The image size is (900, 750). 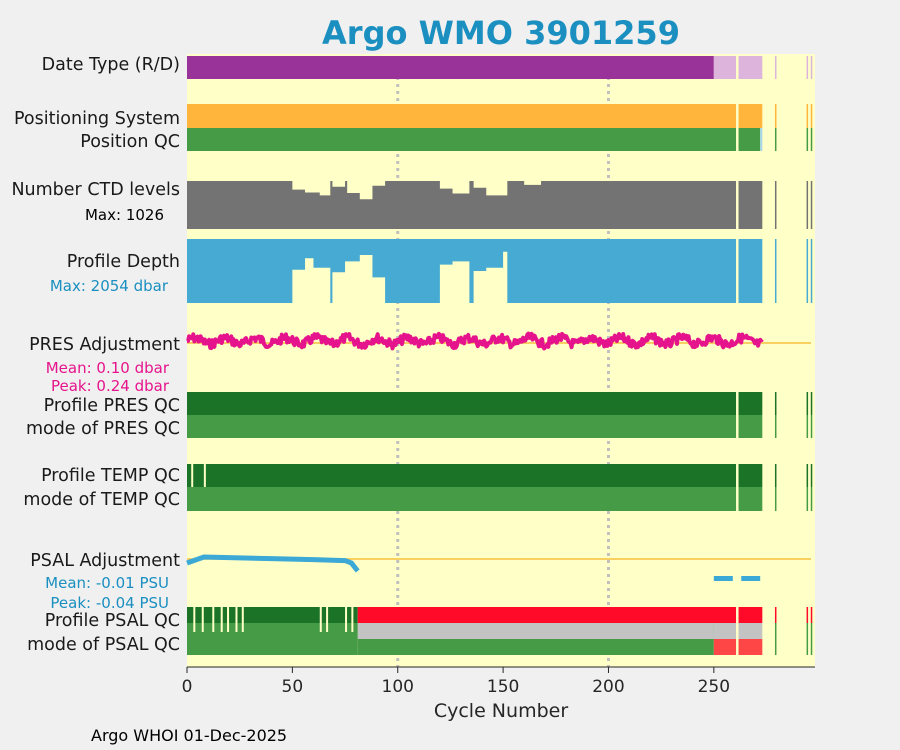 What do you see at coordinates (101, 500) in the screenshot?
I see `row-label-mode-temp-qc: mode of TEMP QC` at bounding box center [101, 500].